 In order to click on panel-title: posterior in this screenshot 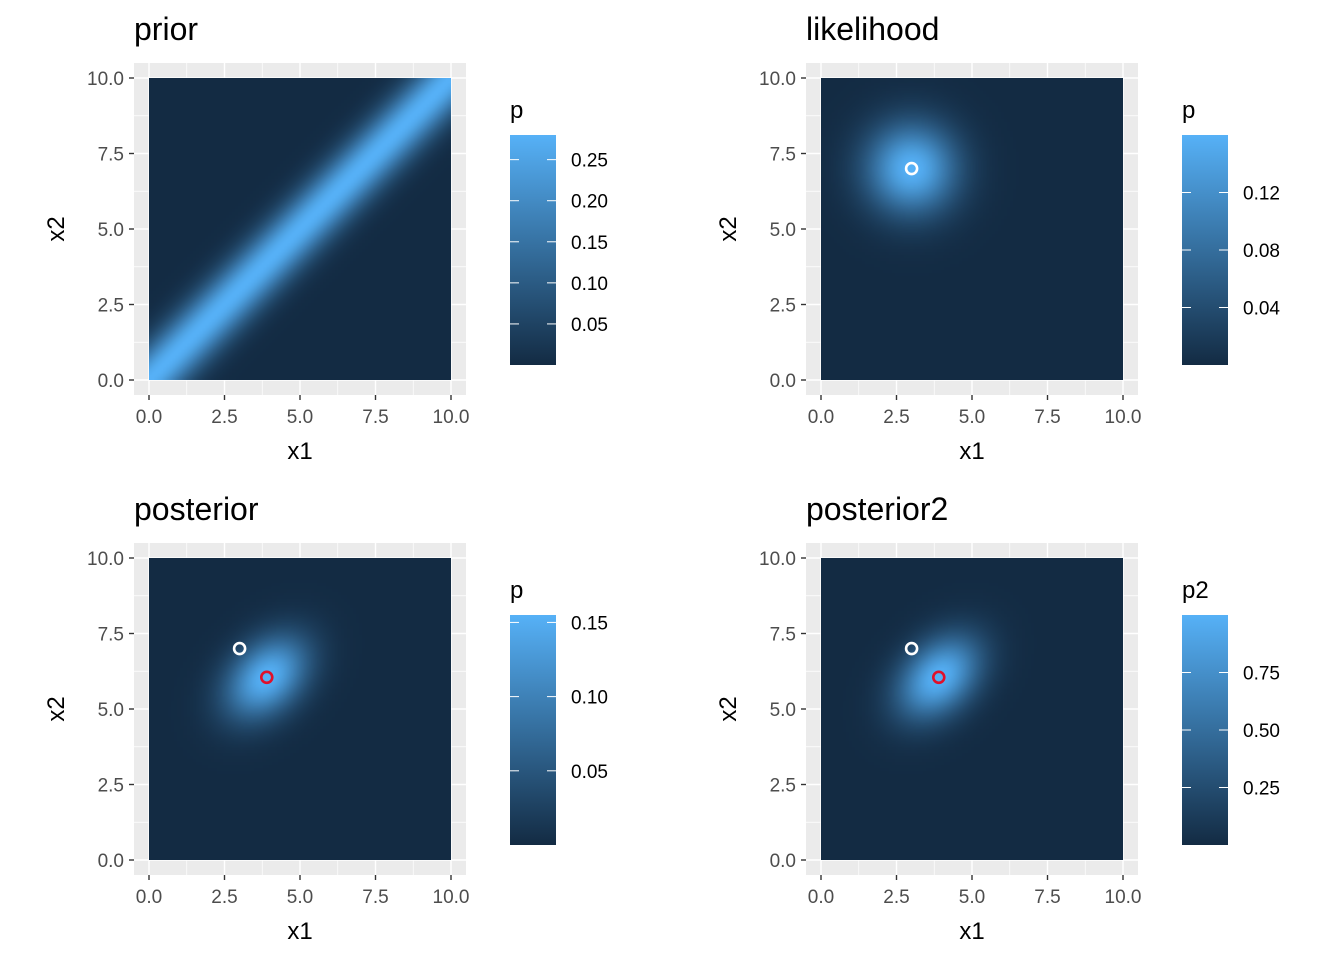, I will do `click(196, 509)`.